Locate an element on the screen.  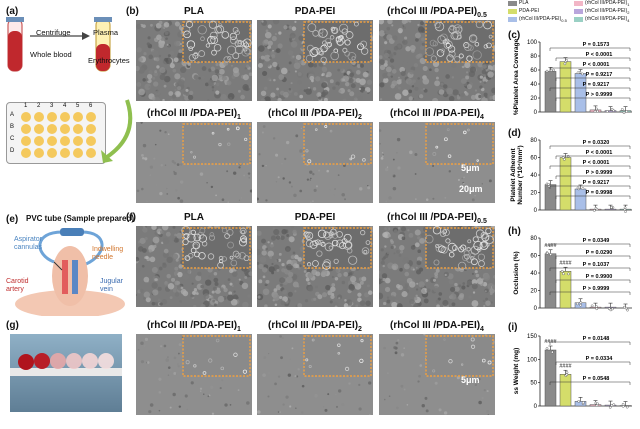
y-tick-label: 50 is located at coordinates (533, 384).